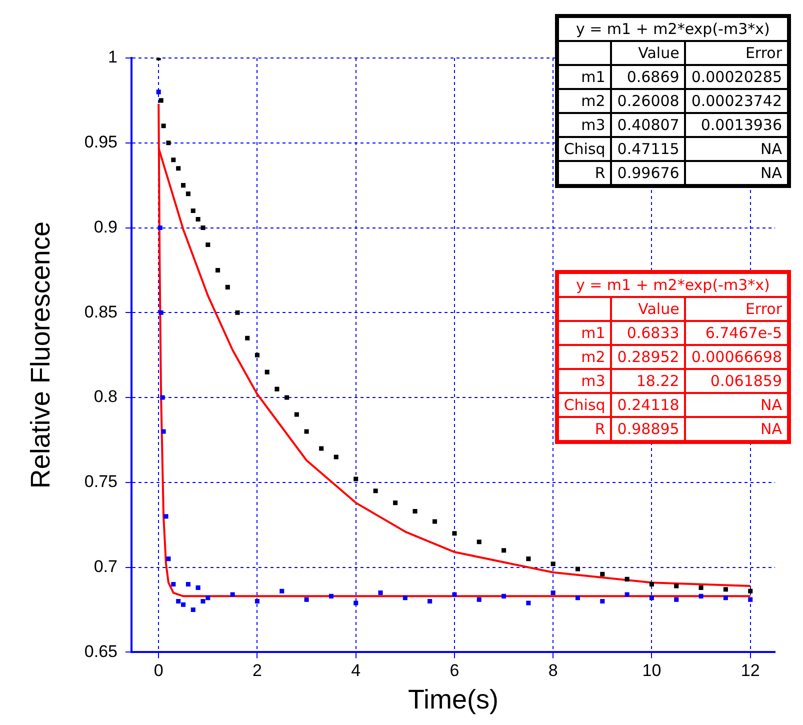  Describe the element at coordinates (41, 355) in the screenshot. I see `y-axis-title: Relative Fluorescence` at that location.